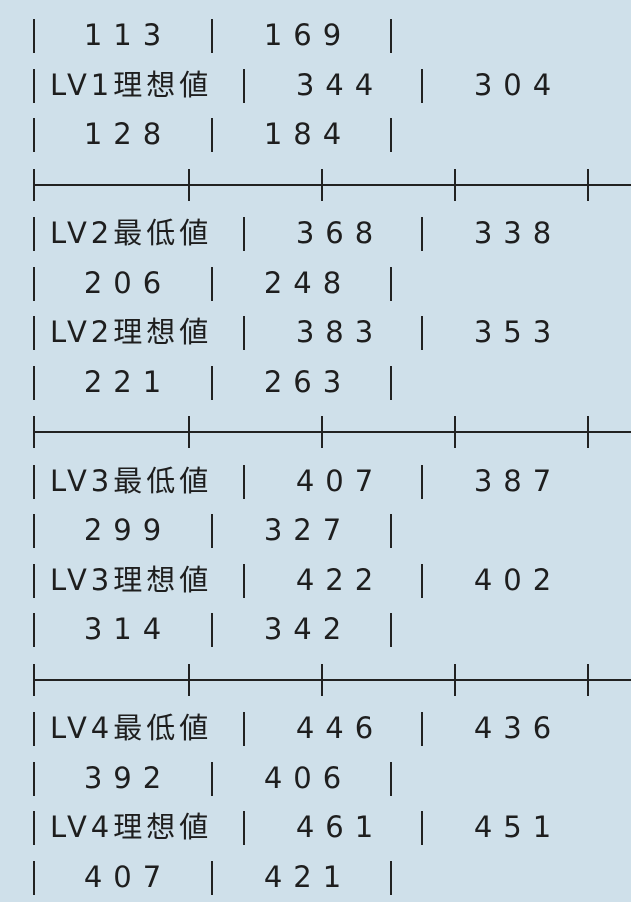 This screenshot has width=631, height=902. What do you see at coordinates (128, 777) in the screenshot?
I see `value-a: 392` at bounding box center [128, 777].